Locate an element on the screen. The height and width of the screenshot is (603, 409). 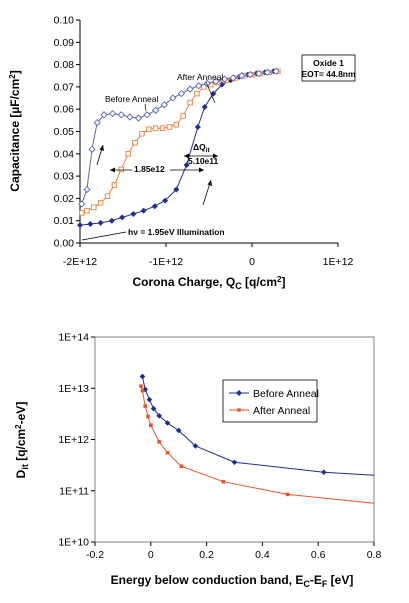
top-x-axis-title: Corona Charge, QC [q/cm2] is located at coordinates (209, 283).